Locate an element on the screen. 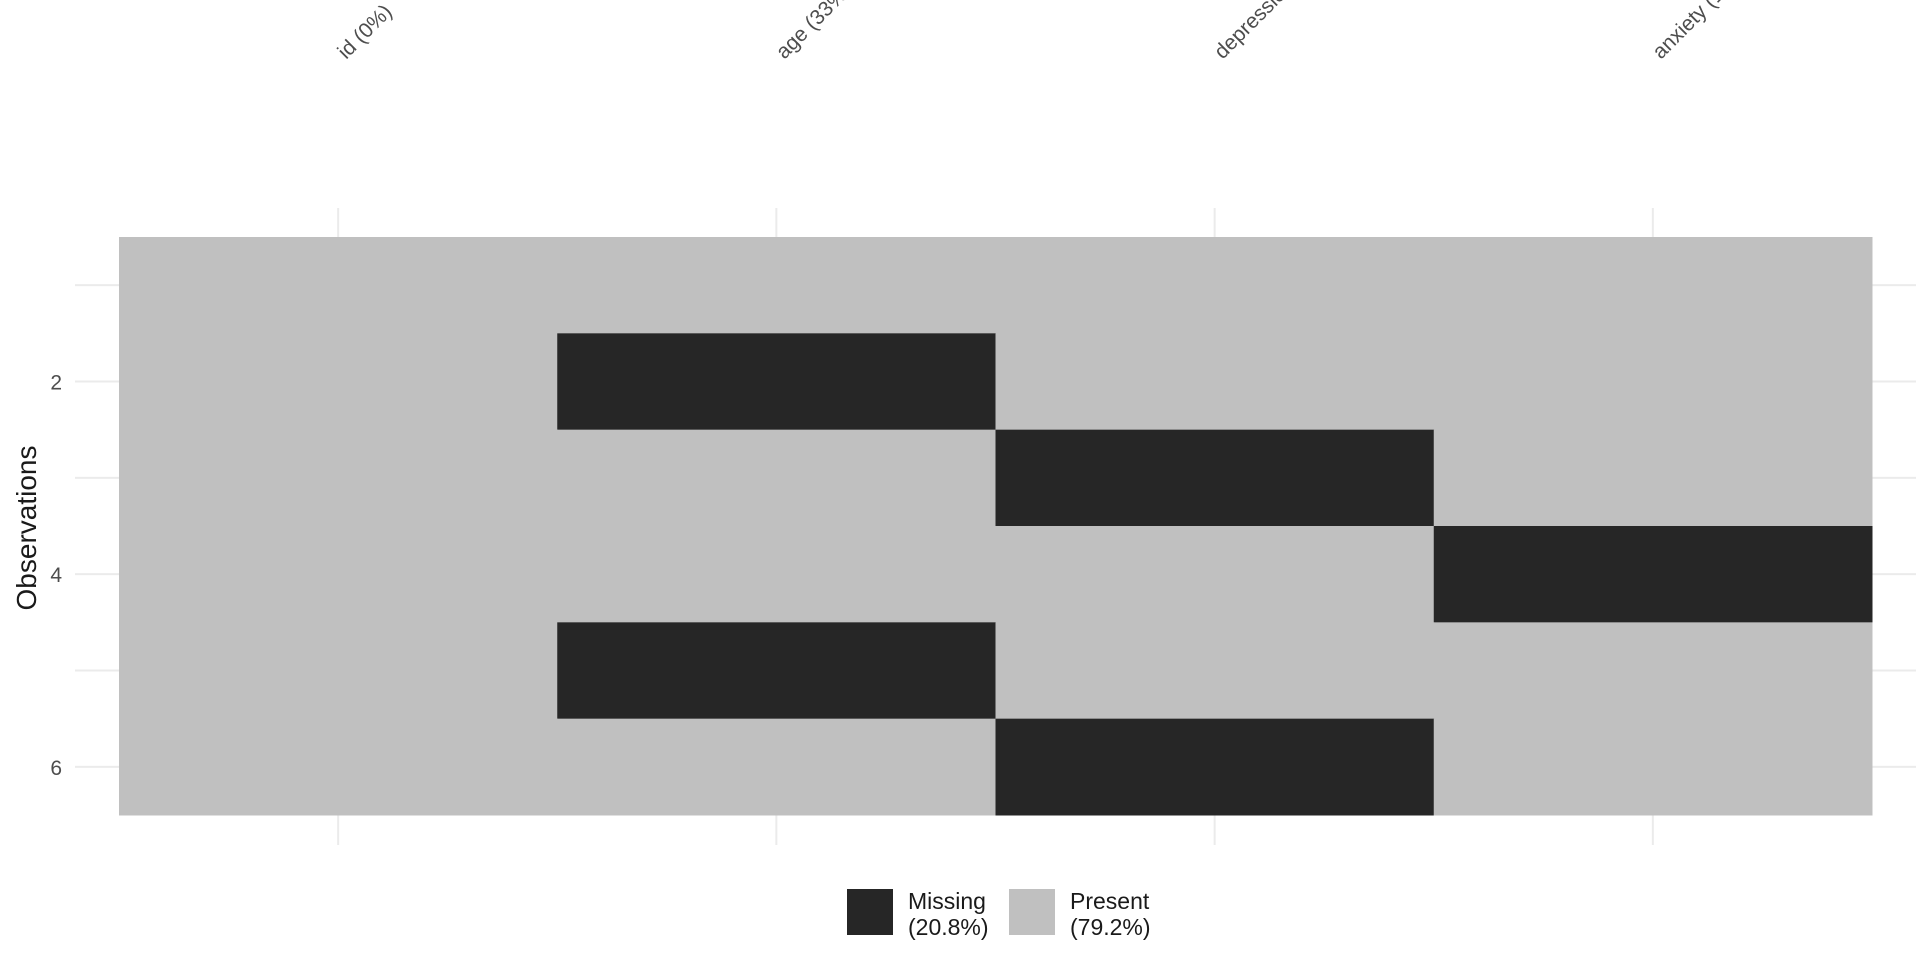 Image resolution: width=1920 pixels, height=960 pixels. y-tick-label: 4 is located at coordinates (56, 575).